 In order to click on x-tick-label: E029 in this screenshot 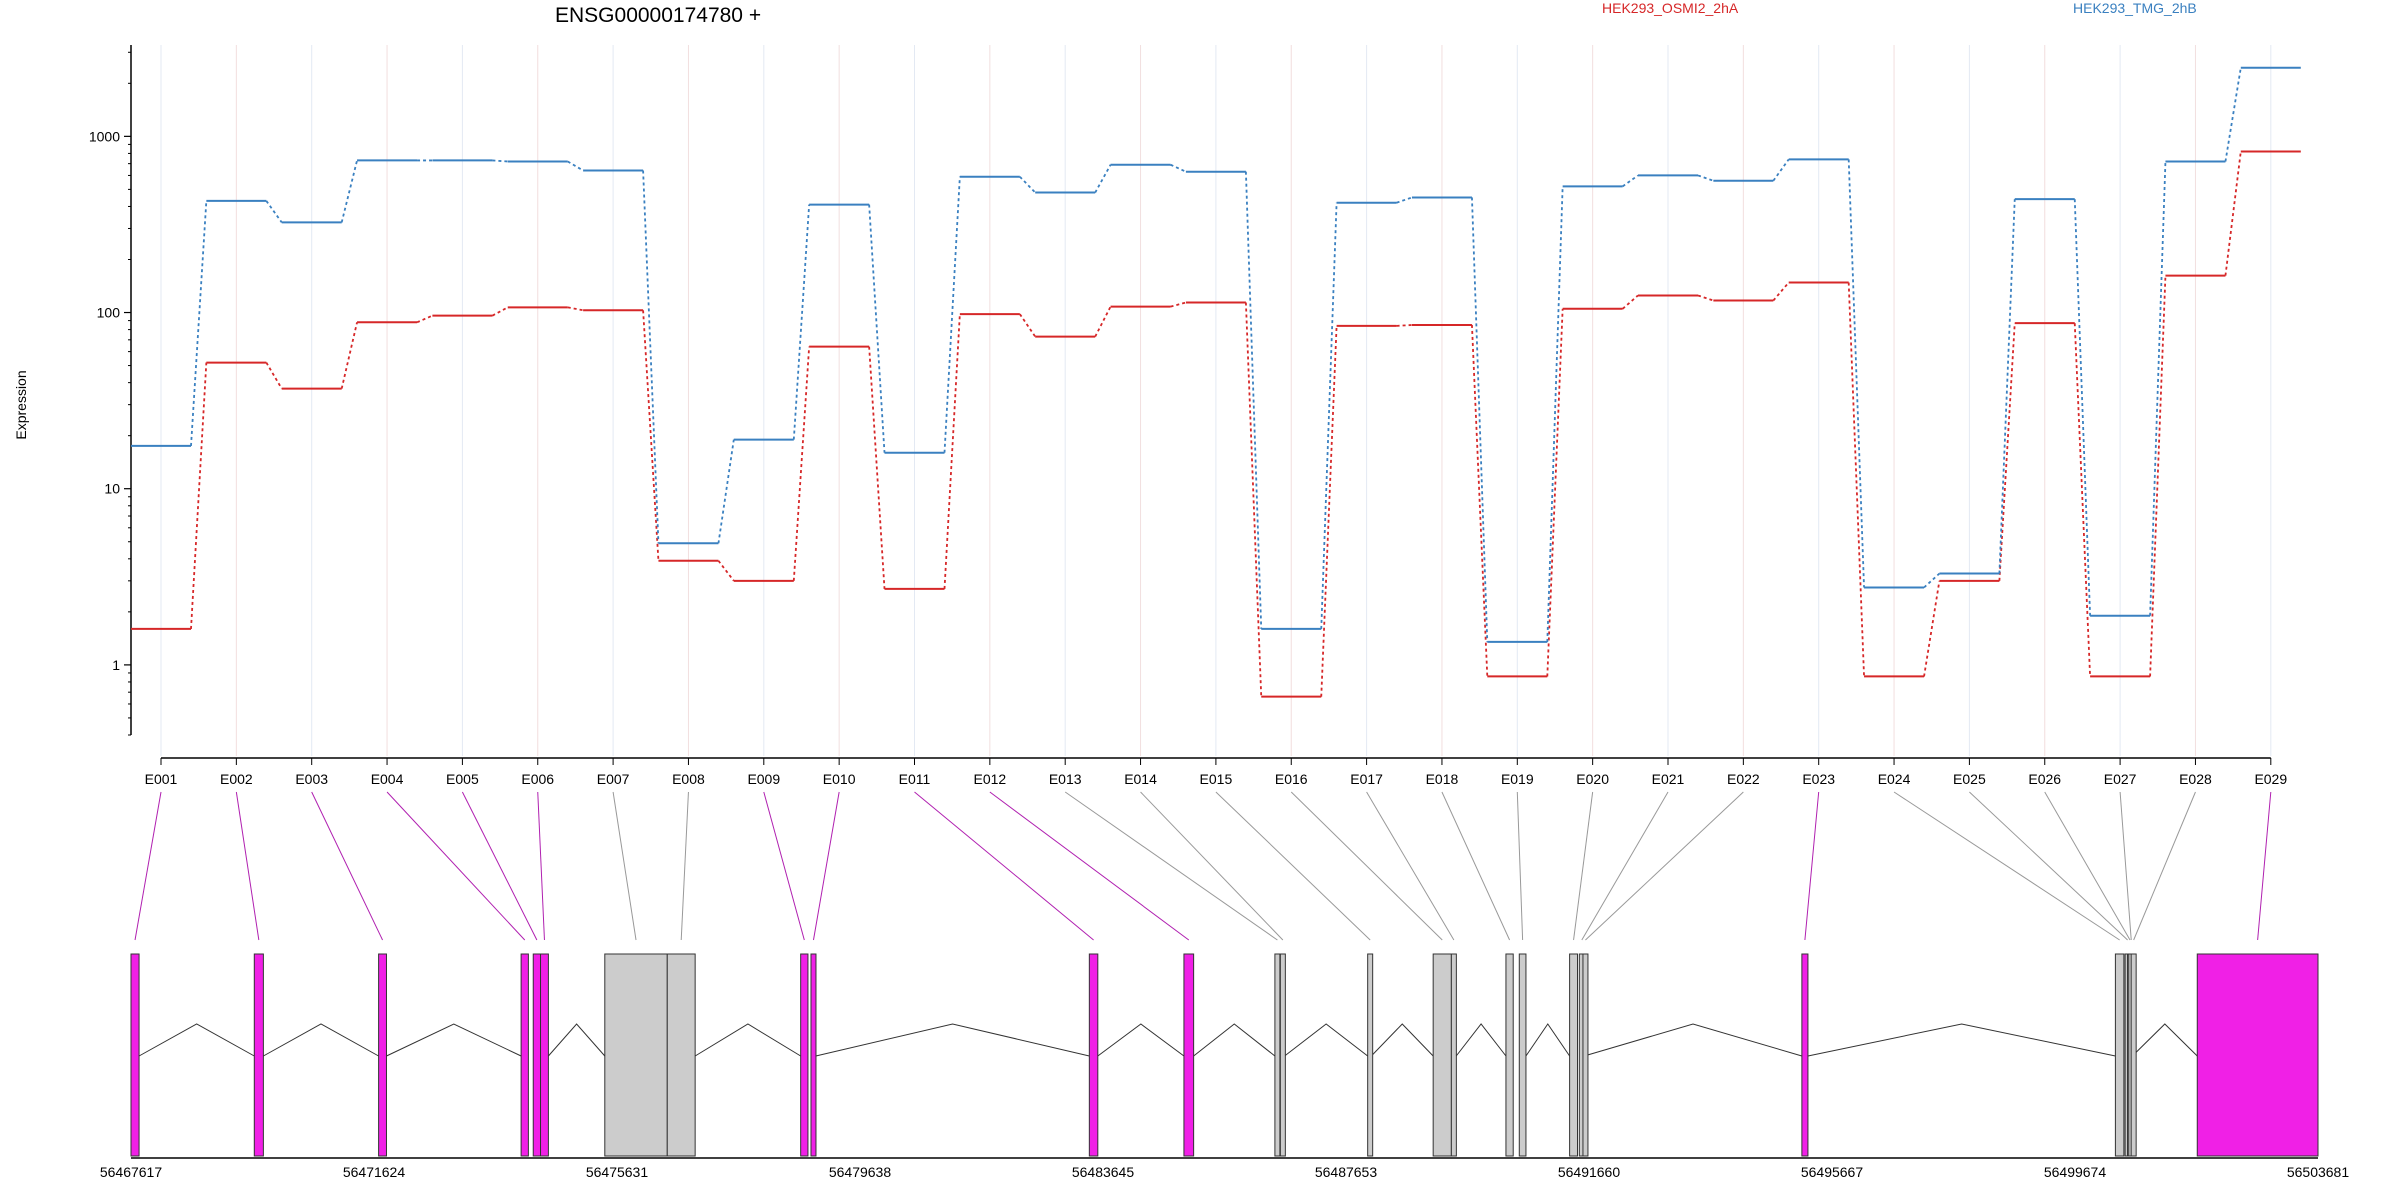, I will do `click(2270, 779)`.